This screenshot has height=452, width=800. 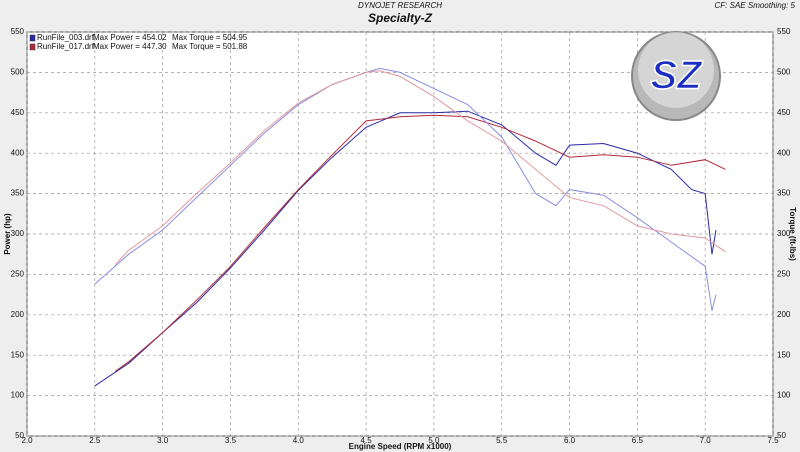 I want to click on legend-power: Max Power = 454.02, so click(x=130, y=37).